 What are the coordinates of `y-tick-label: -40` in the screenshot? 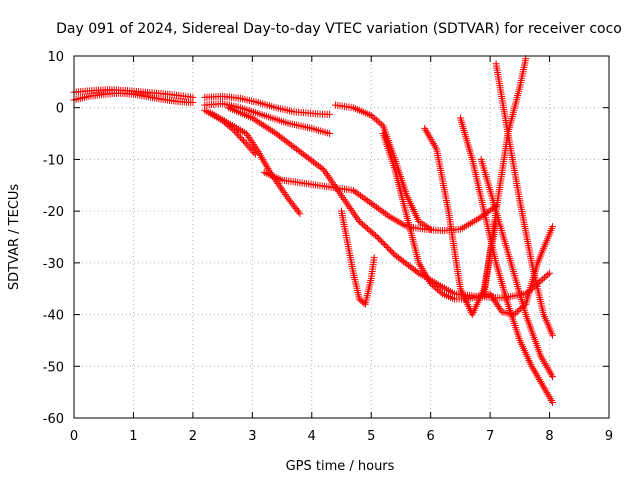 It's located at (53, 316).